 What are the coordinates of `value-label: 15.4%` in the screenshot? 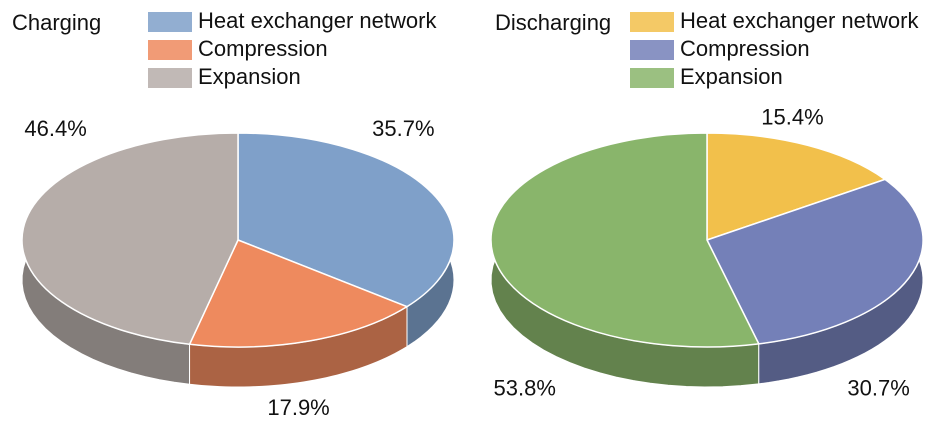 It's located at (792, 117).